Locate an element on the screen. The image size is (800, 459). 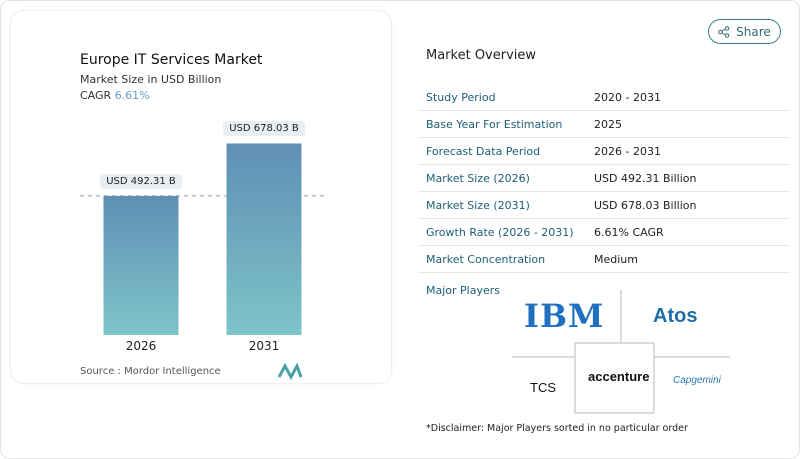
row-label: Market Size (2031) is located at coordinates (478, 205).